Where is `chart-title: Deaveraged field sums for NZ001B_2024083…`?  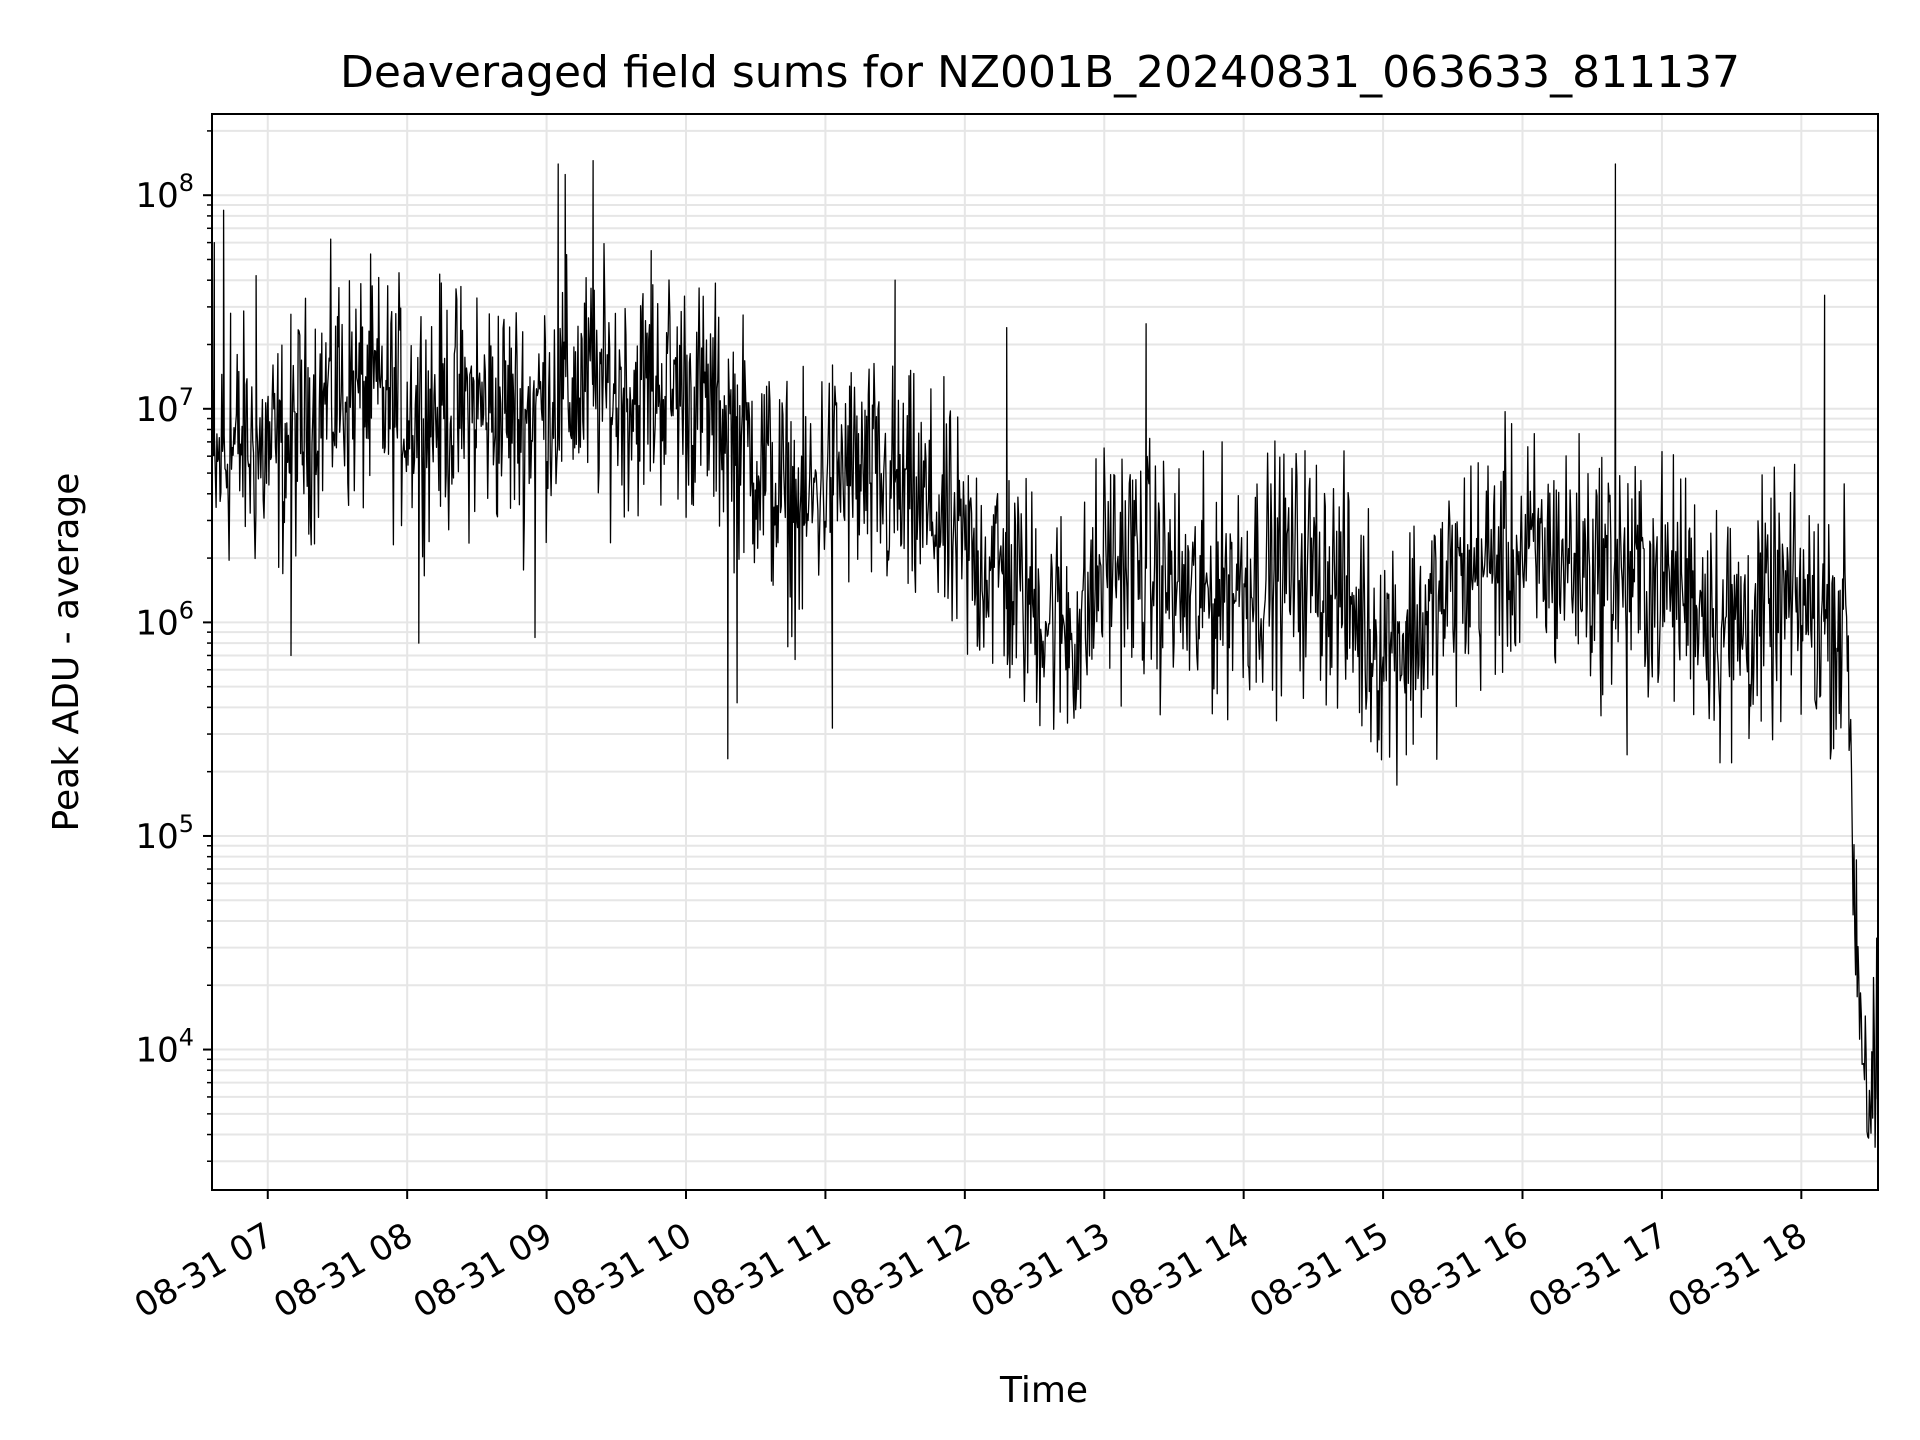 chart-title: Deaveraged field sums for NZ001B_2024083… is located at coordinates (1040, 72).